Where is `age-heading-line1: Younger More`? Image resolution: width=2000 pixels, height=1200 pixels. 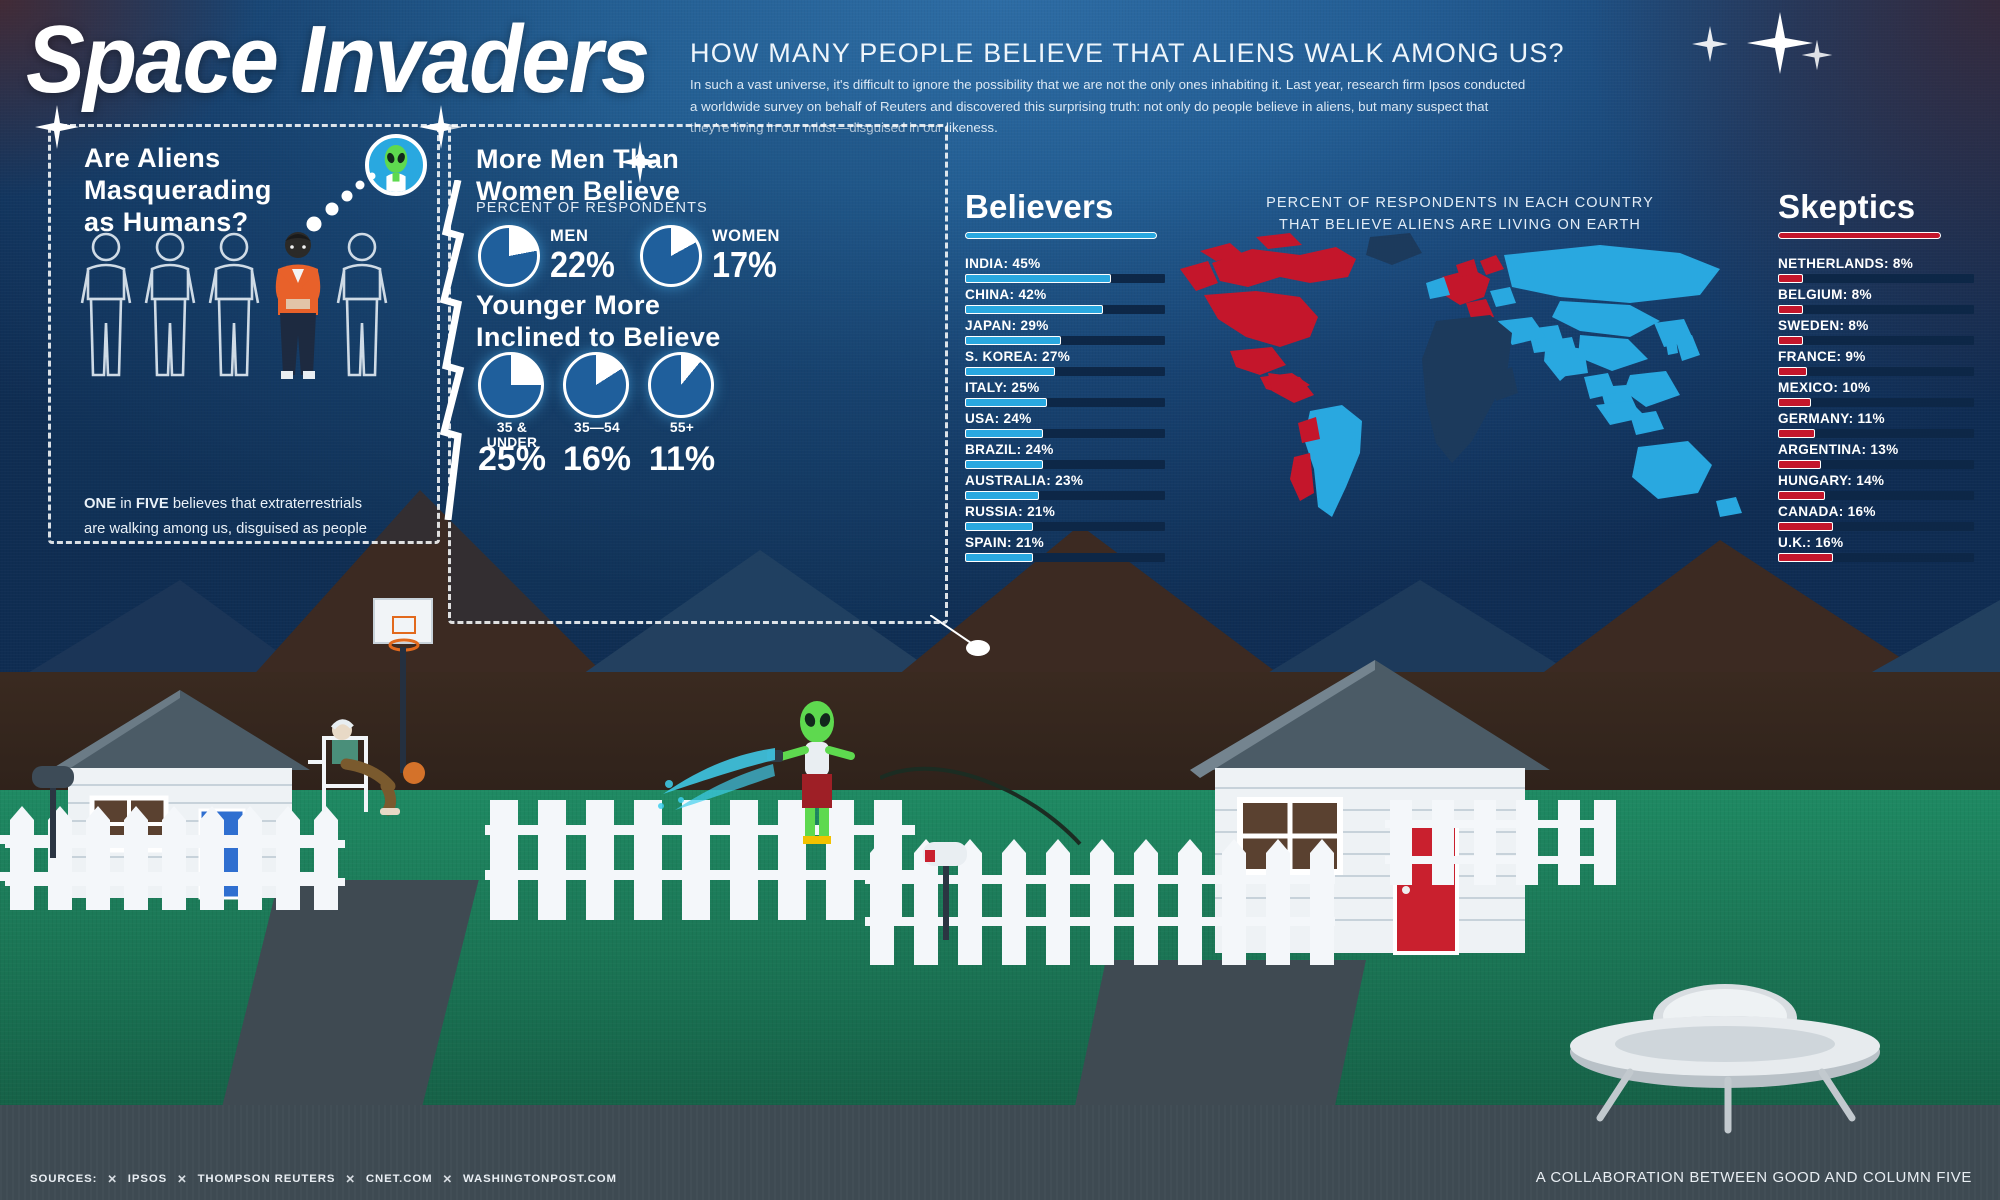 age-heading-line1: Younger More is located at coordinates (568, 305).